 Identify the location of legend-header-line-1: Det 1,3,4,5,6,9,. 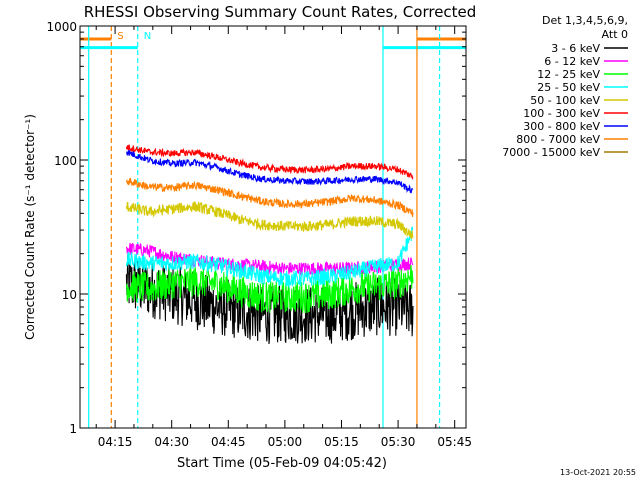
(585, 20).